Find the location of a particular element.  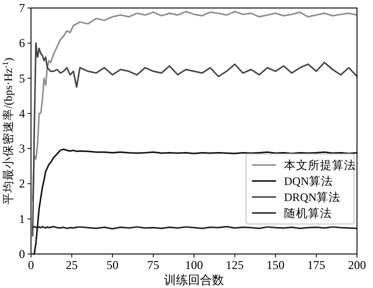

x-tick-label: 25 is located at coordinates (72, 265).